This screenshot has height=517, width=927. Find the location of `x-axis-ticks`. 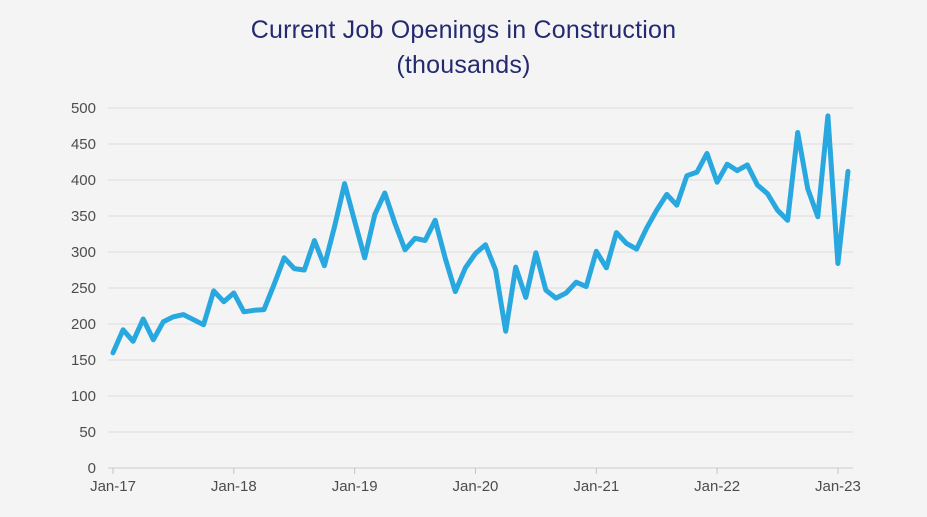

x-axis-ticks is located at coordinates (475, 471).